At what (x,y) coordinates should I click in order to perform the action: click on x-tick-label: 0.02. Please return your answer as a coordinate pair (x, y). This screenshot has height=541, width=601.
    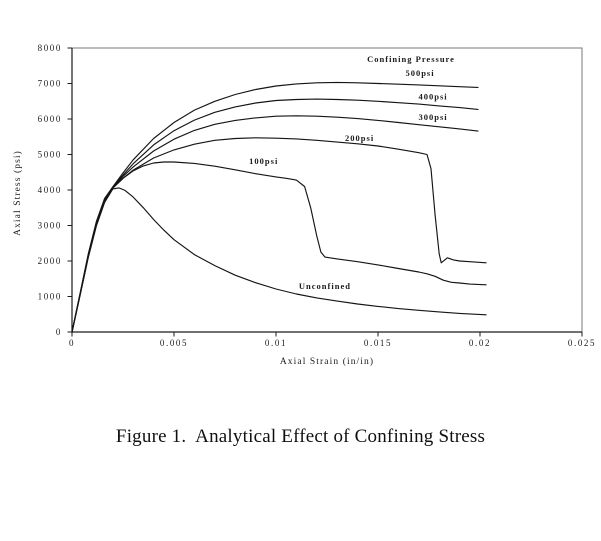
    Looking at the image, I should click on (480, 343).